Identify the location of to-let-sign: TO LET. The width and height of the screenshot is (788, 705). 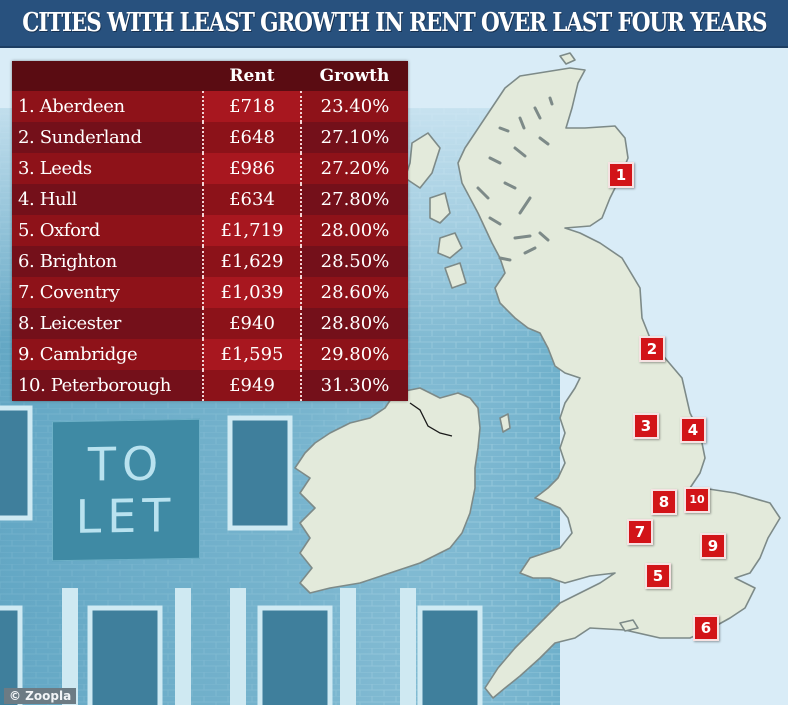
(126, 490).